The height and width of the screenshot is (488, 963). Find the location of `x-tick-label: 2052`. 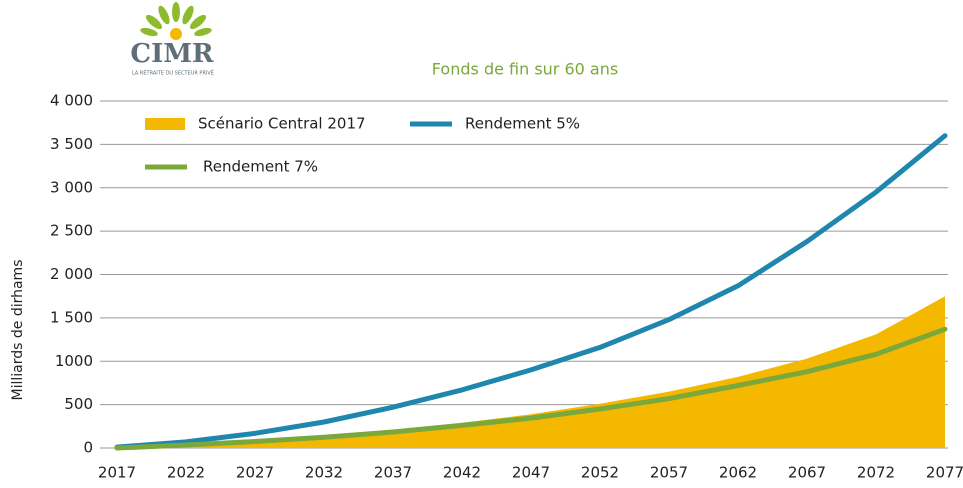

x-tick-label: 2052 is located at coordinates (600, 473).